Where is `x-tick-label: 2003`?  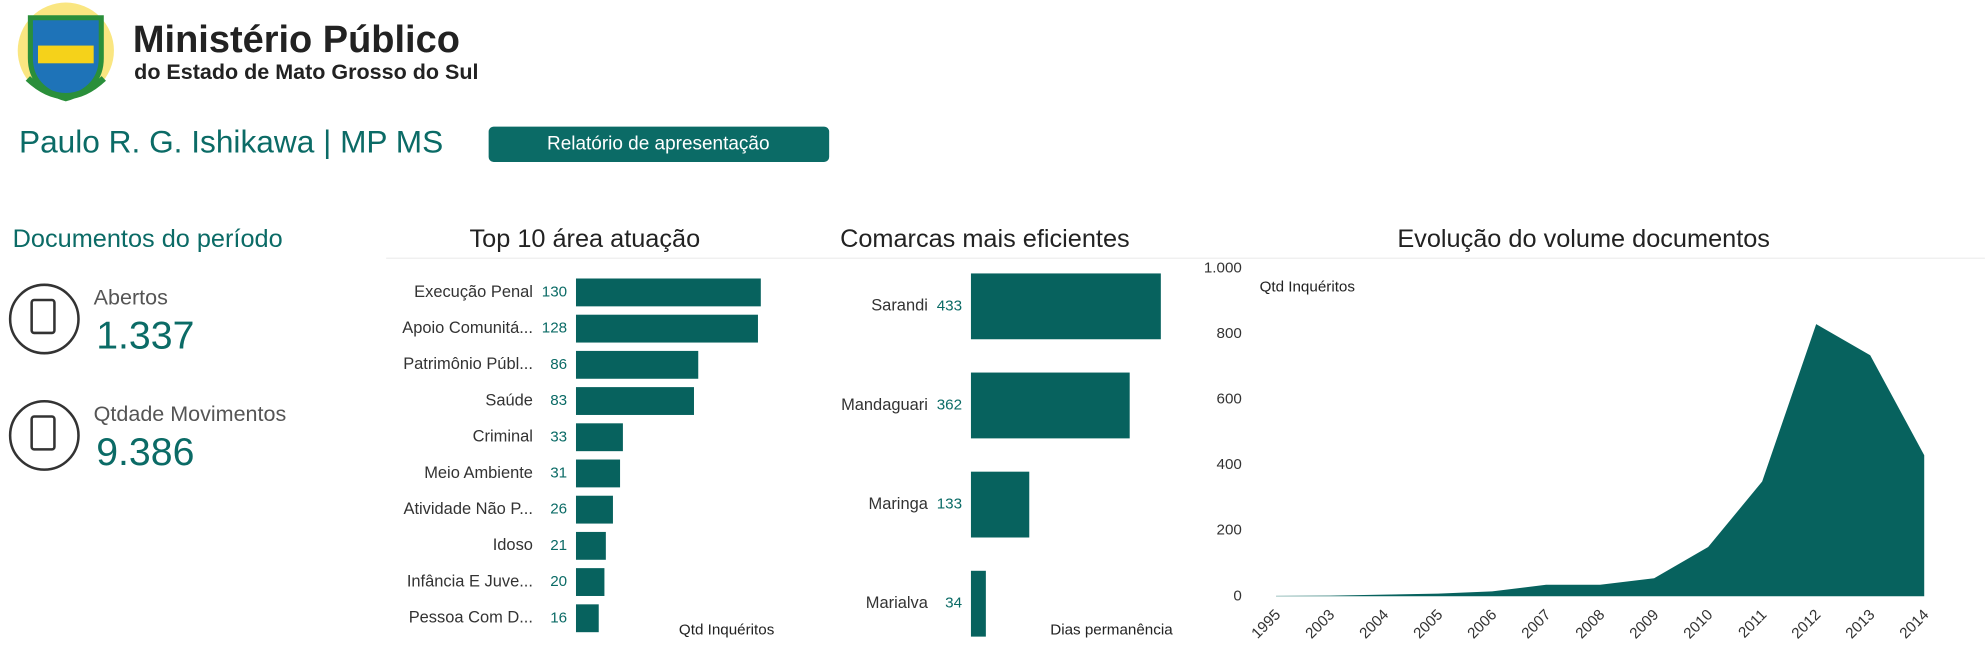
x-tick-label: 2003 is located at coordinates (1320, 624).